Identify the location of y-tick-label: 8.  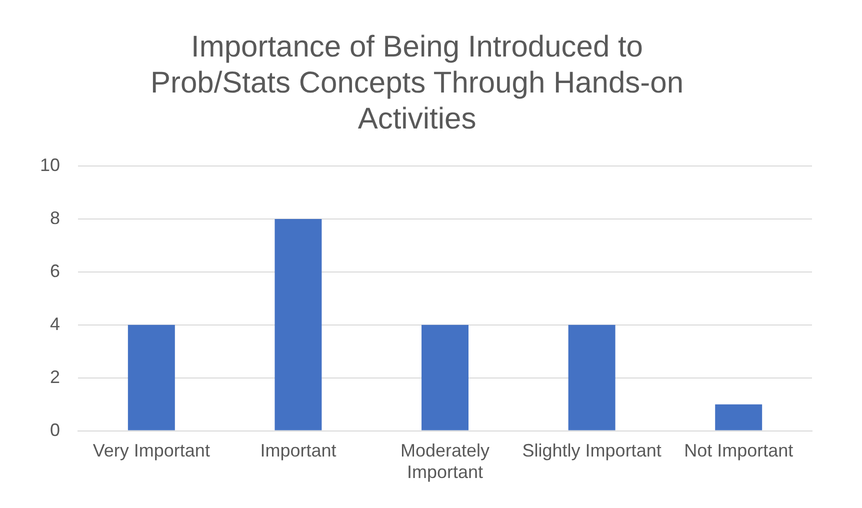
(55, 218).